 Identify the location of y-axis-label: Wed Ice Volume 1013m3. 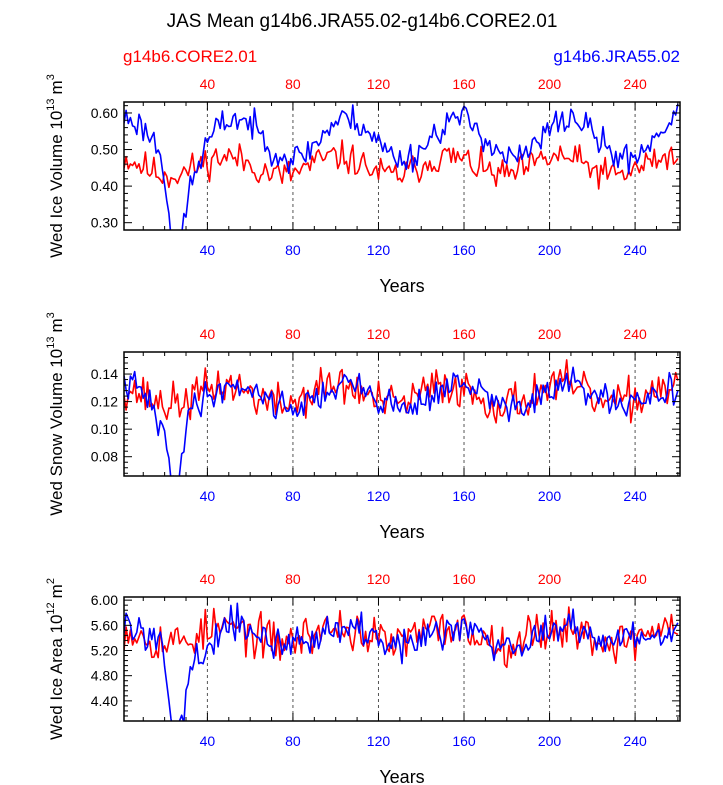
(55, 166).